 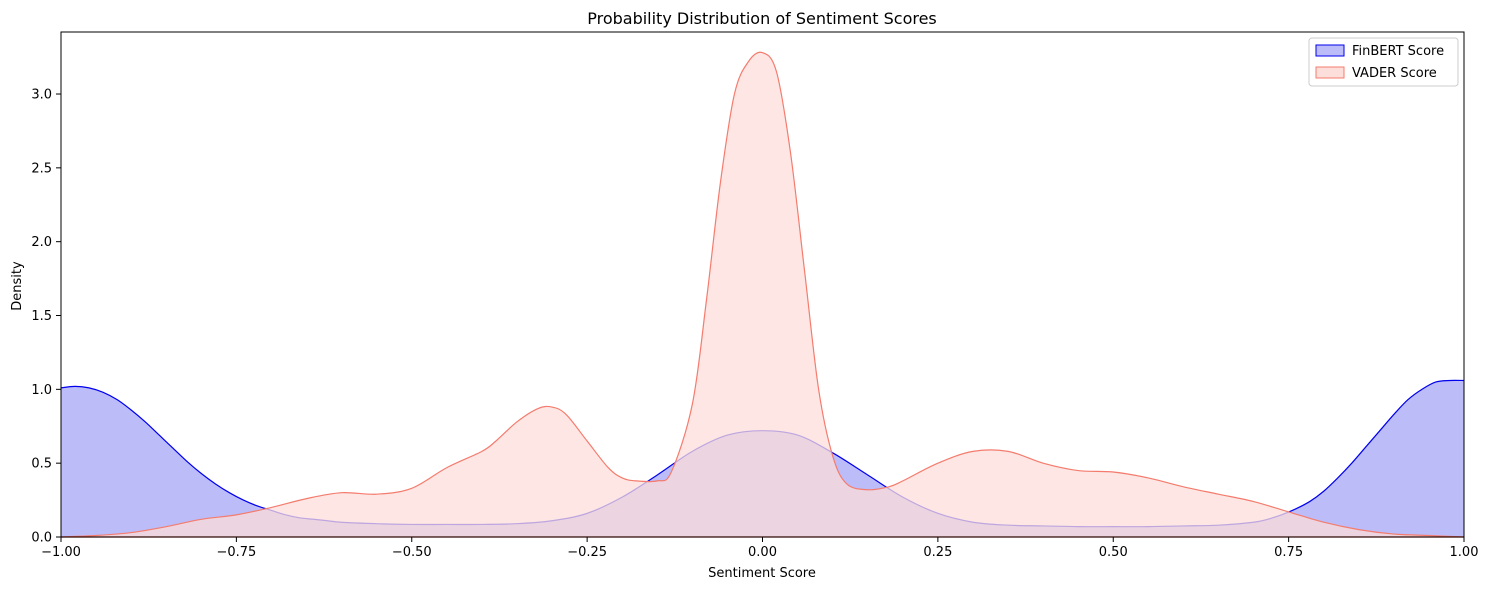 I want to click on y-axis-label: Density, so click(x=17, y=286).